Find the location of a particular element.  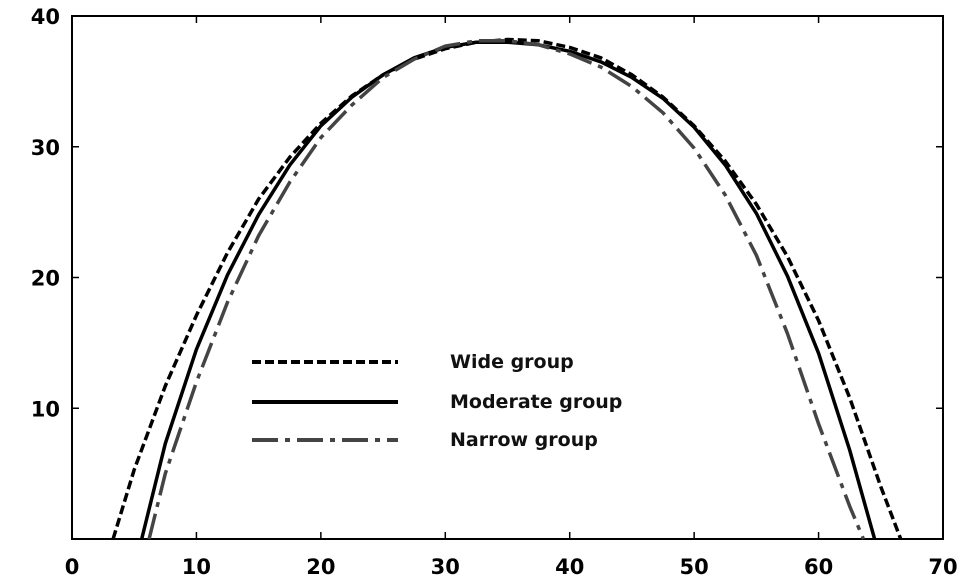

legend-label: Wide group is located at coordinates (512, 362).